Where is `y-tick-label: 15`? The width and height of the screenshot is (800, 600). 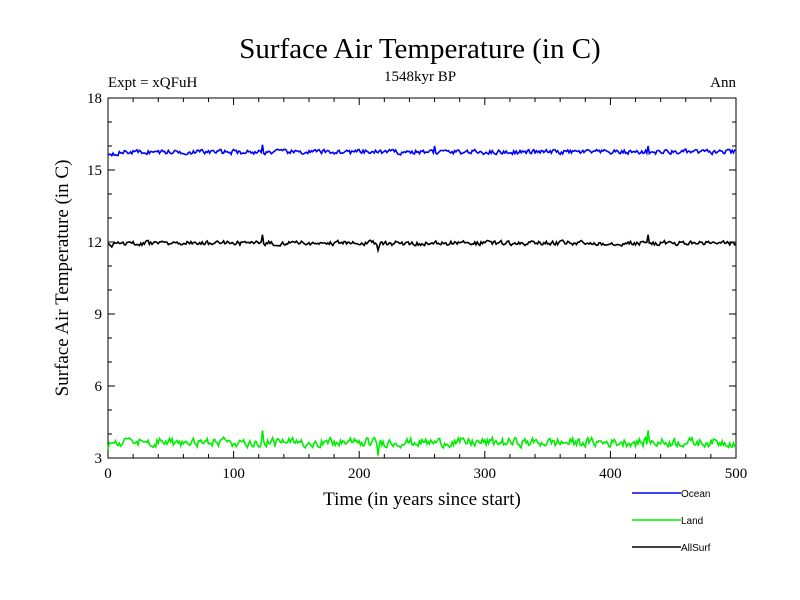 y-tick-label: 15 is located at coordinates (94, 171).